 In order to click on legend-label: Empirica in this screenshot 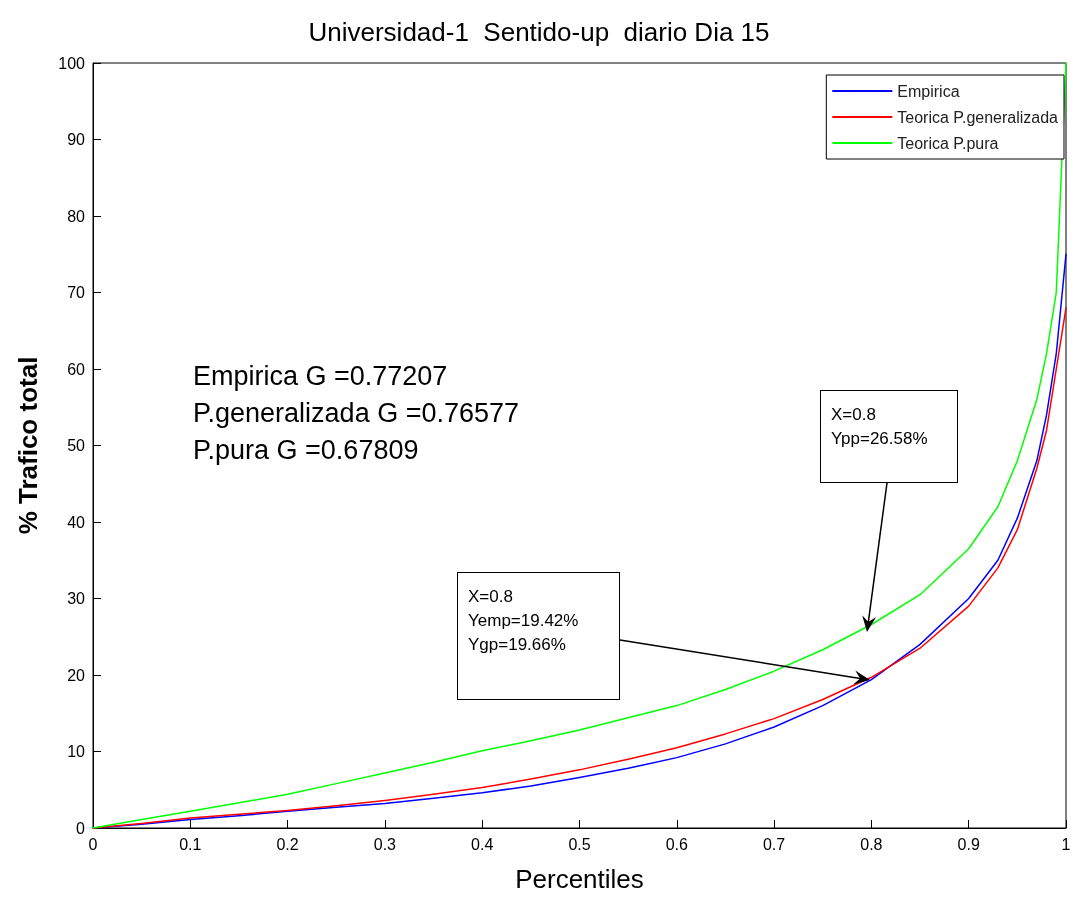, I will do `click(928, 91)`.